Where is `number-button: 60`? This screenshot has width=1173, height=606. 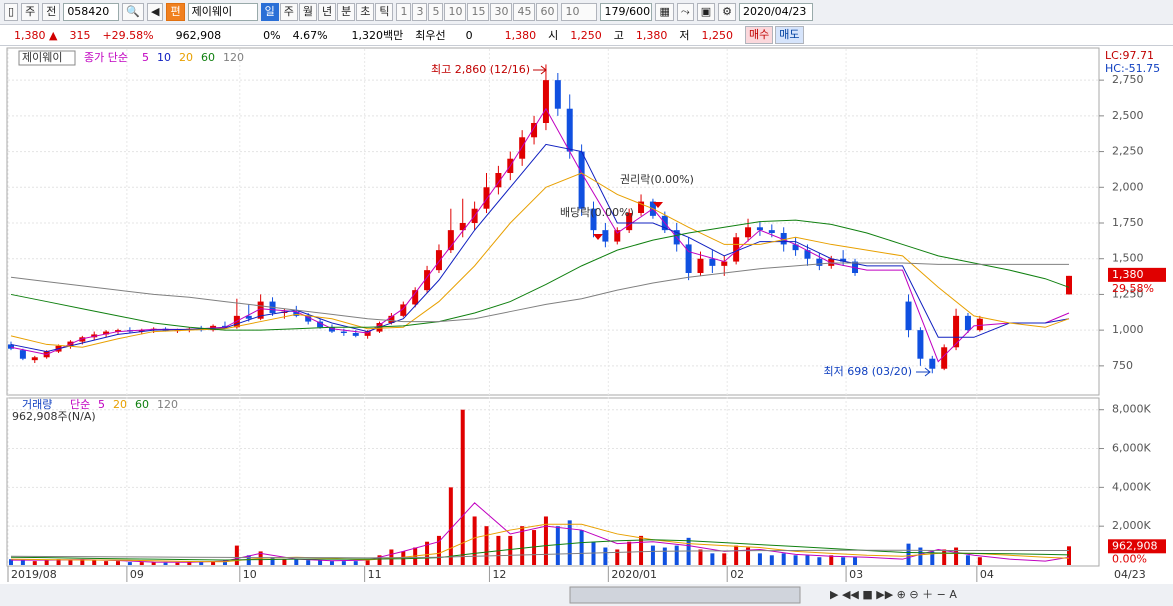 number-button: 60 is located at coordinates (547, 12).